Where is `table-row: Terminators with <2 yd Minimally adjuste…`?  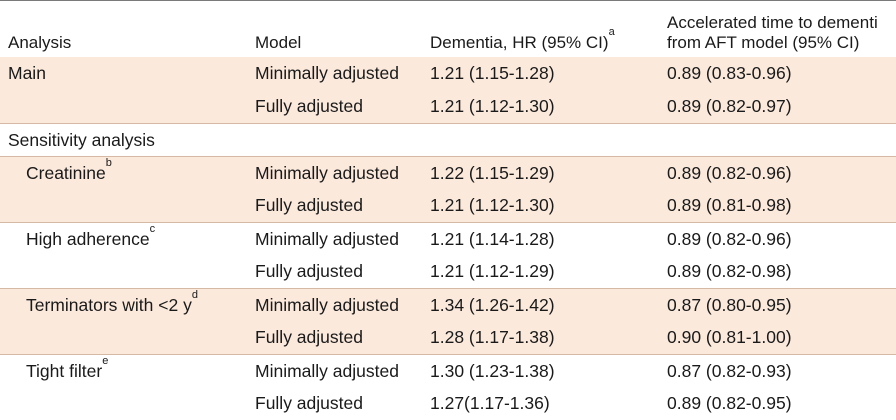
table-row: Terminators with <2 yd Minimally adjuste… is located at coordinates (448, 304).